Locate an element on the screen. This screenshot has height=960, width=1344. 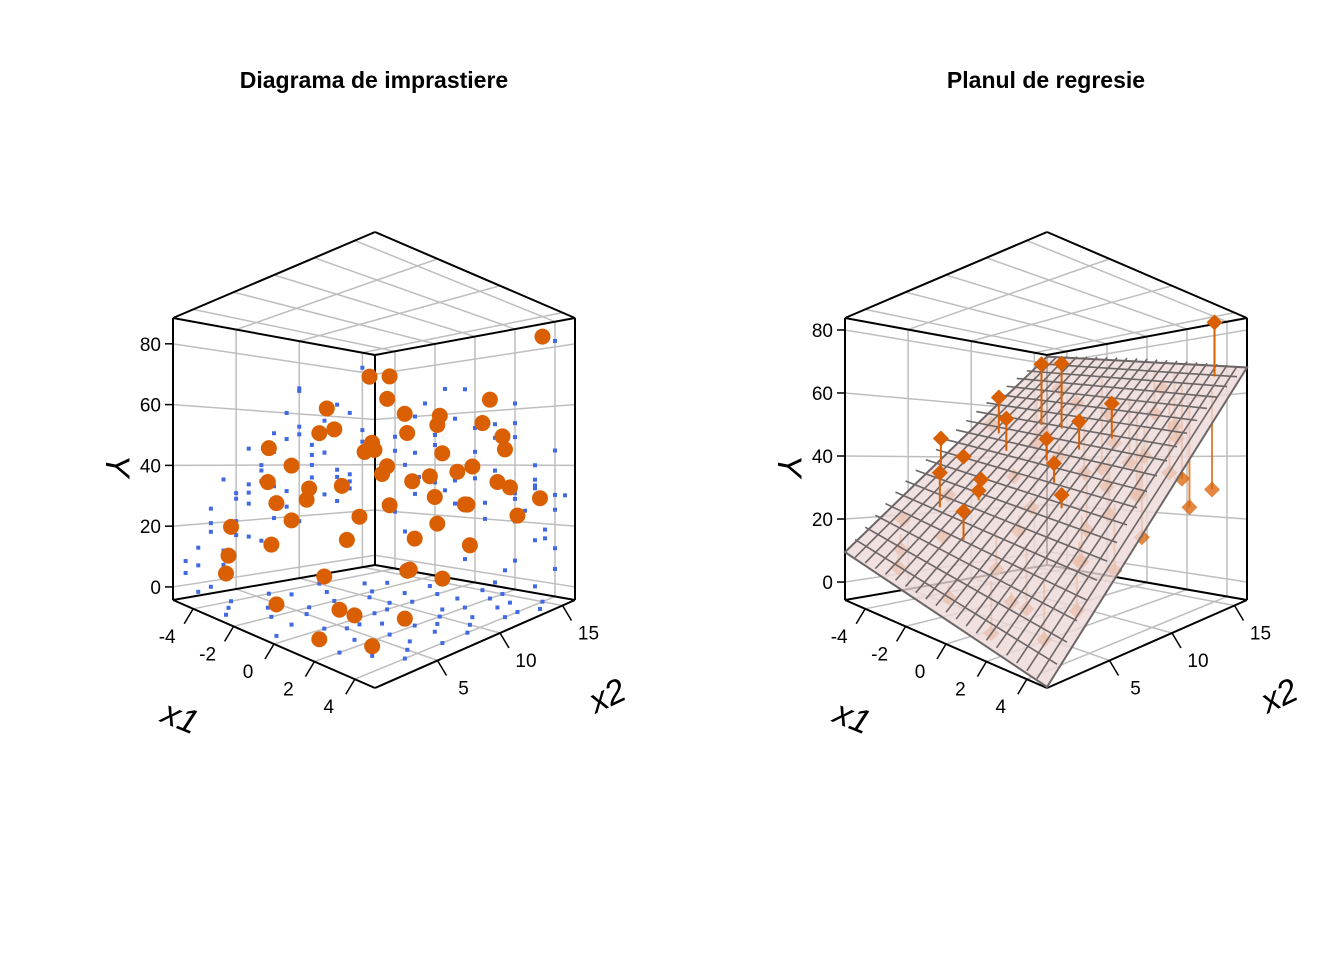
y-tick-label: 40 is located at coordinates (150, 466).